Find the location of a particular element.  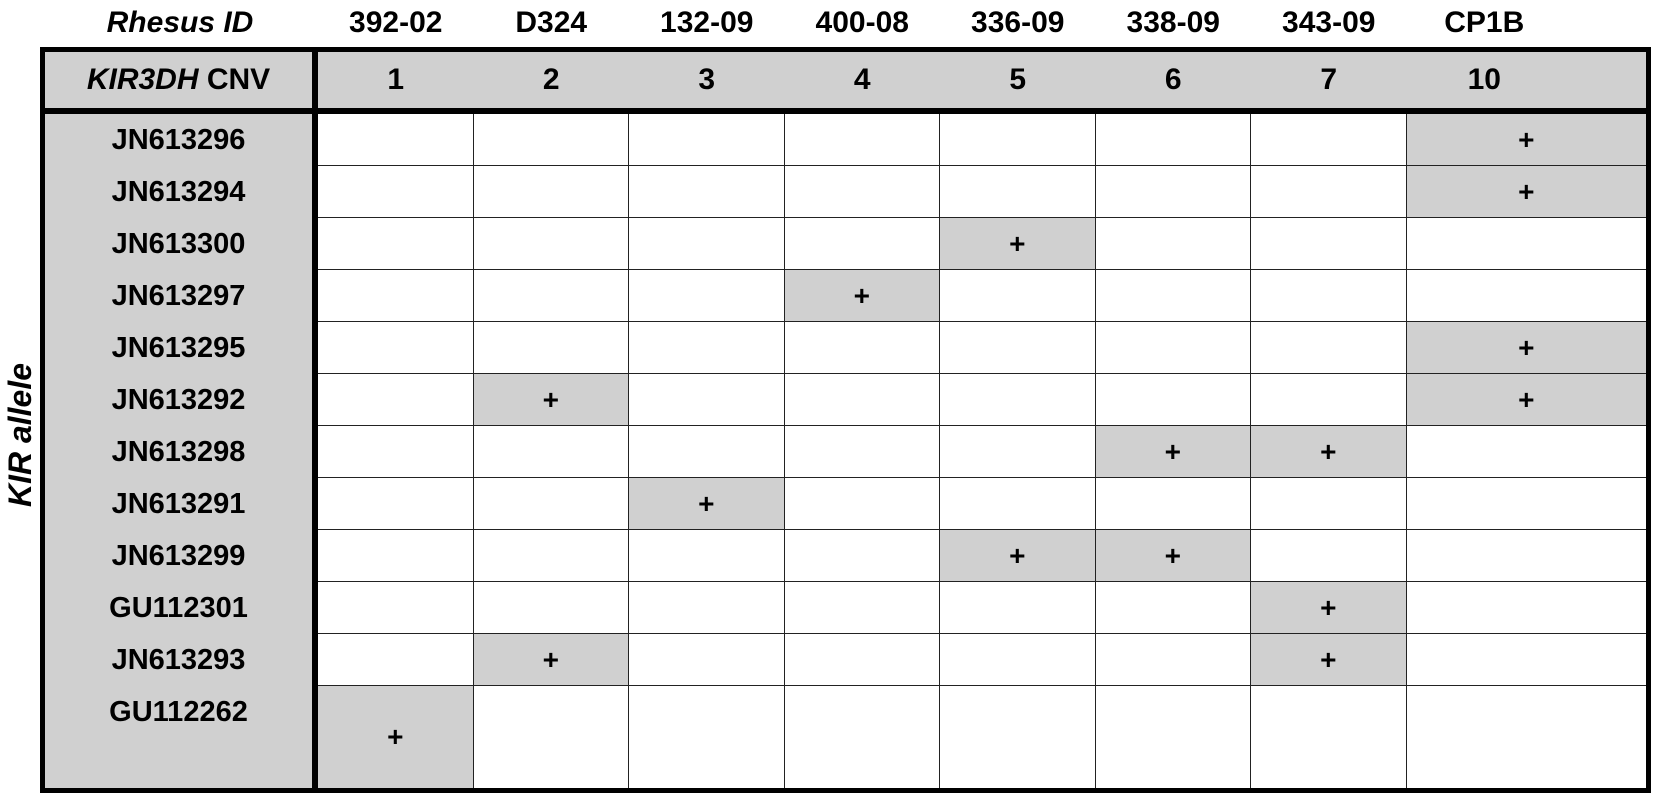

allele-label: JN613295 is located at coordinates (178, 347).